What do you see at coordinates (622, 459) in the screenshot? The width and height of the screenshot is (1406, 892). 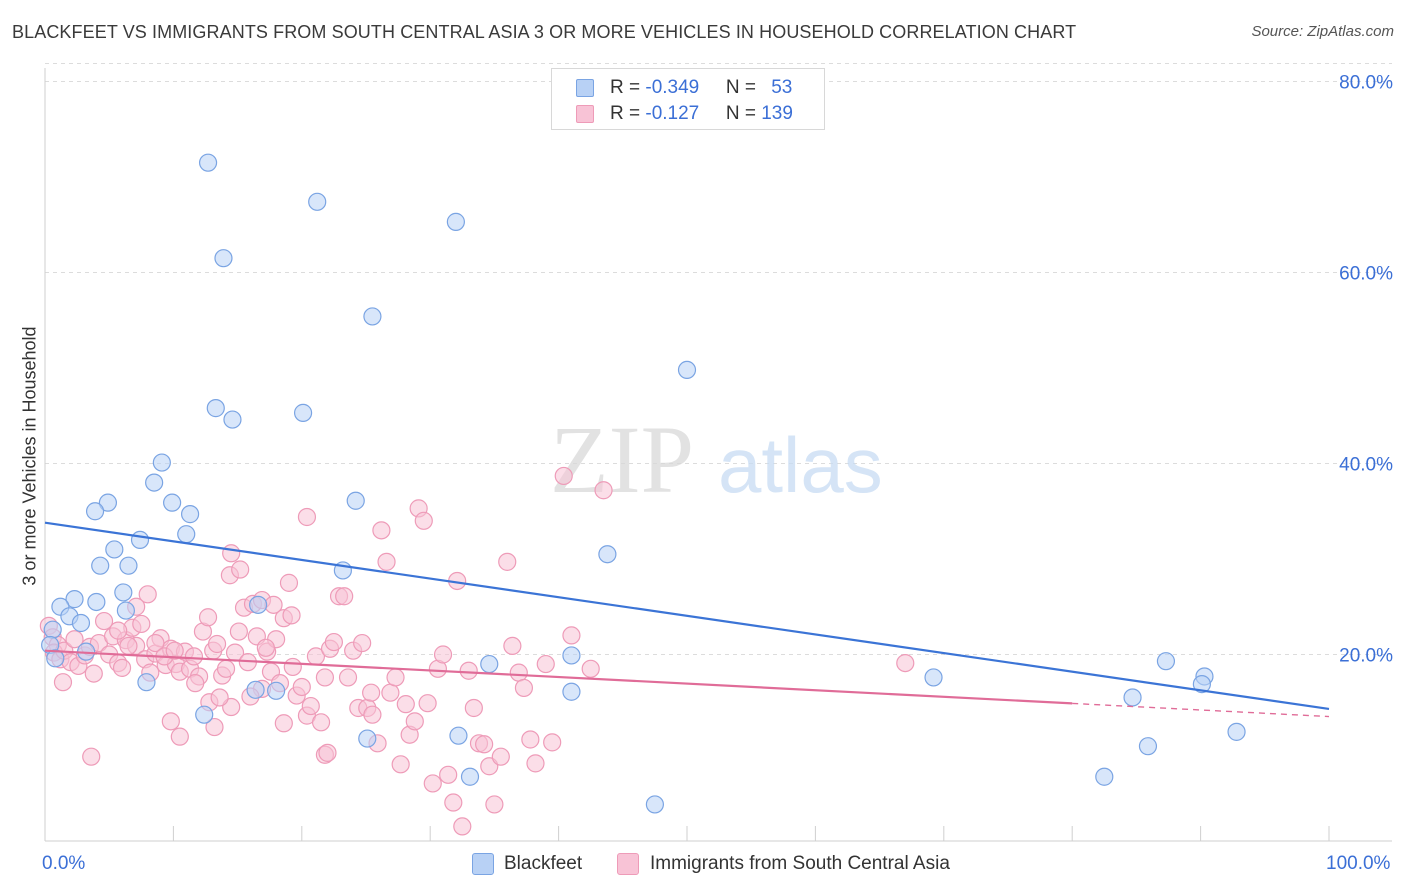 I see `watermark-zip: ZIP` at bounding box center [622, 459].